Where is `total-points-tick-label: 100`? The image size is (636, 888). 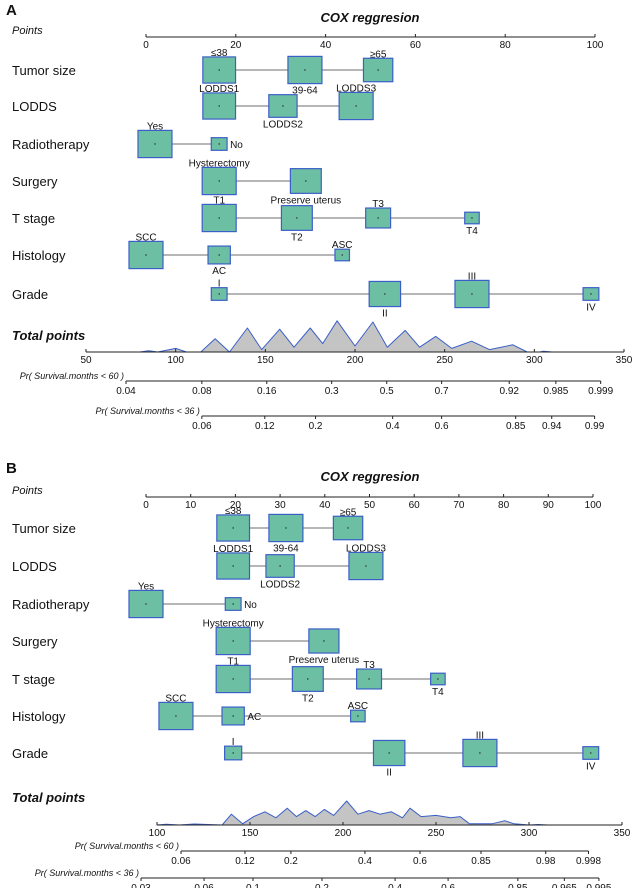 total-points-tick-label: 100 is located at coordinates (175, 360).